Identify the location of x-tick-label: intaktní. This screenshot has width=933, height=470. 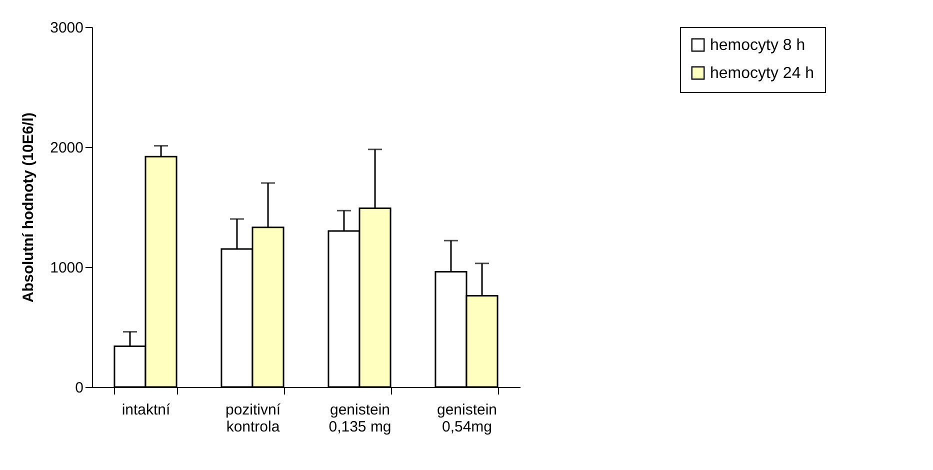
(147, 410).